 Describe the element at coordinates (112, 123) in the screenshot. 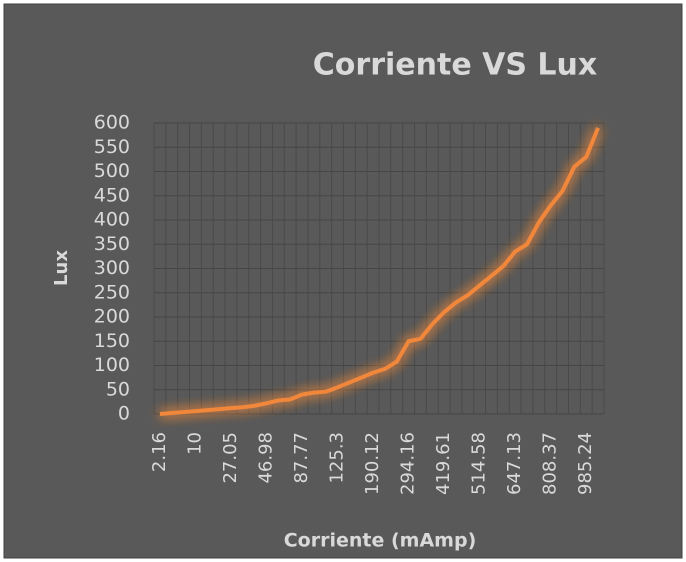

I see `y-tick-label: 600` at that location.